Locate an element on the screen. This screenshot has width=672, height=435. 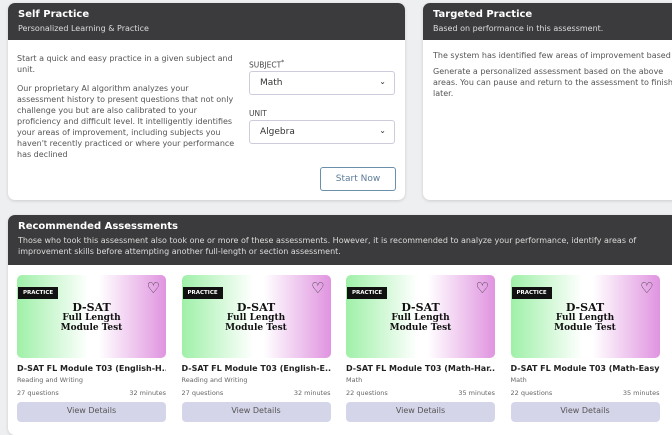
targeted-practice-subtitle: Based on performance in this assessment. is located at coordinates (518, 28).